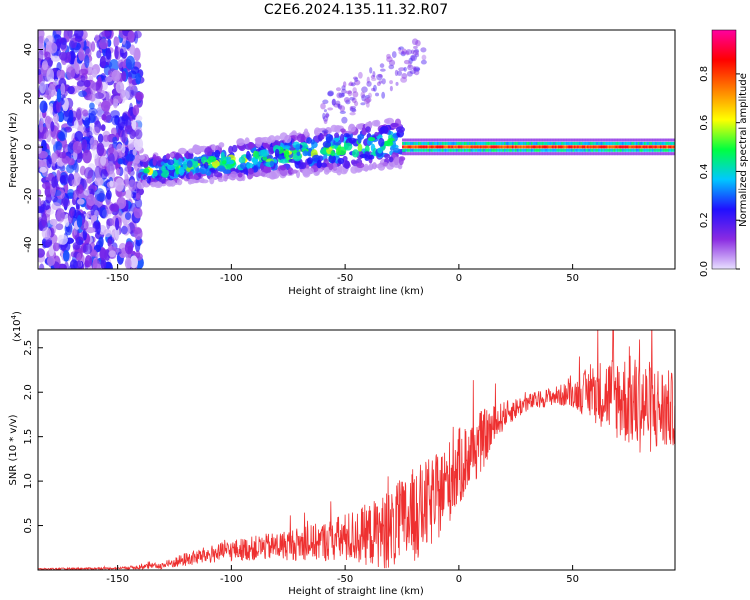 Image resolution: width=750 pixels, height=600 pixels. What do you see at coordinates (724, 149) in the screenshot?
I see `colorbar-gradient` at bounding box center [724, 149].